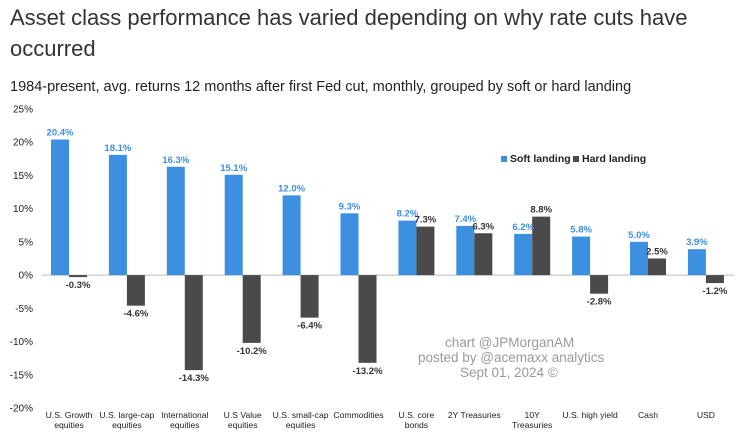 This screenshot has width=740, height=437. What do you see at coordinates (252, 351) in the screenshot?
I see `data-label-hard: -10.2%` at bounding box center [252, 351].